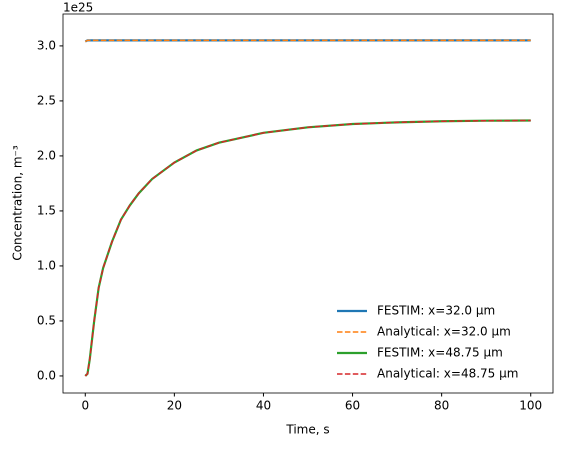 Image resolution: width=569 pixels, height=451 pixels. I want to click on y-tick-label: 1.5, so click(46, 210).